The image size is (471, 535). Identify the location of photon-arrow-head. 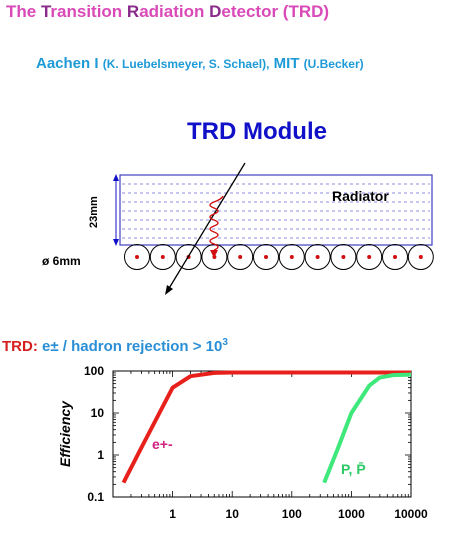
(214, 254).